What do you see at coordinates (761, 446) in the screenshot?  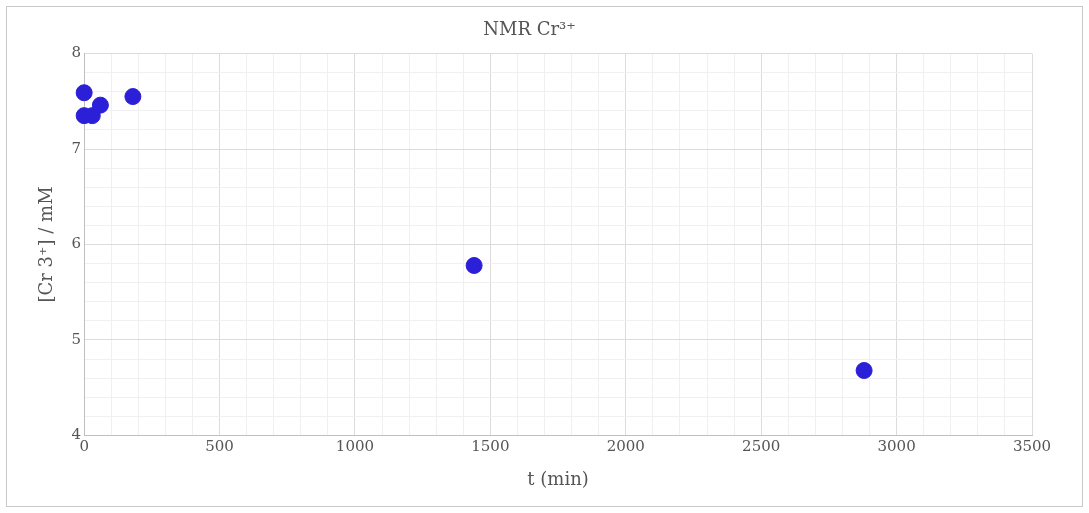 I see `x-tick-label: 2500` at bounding box center [761, 446].